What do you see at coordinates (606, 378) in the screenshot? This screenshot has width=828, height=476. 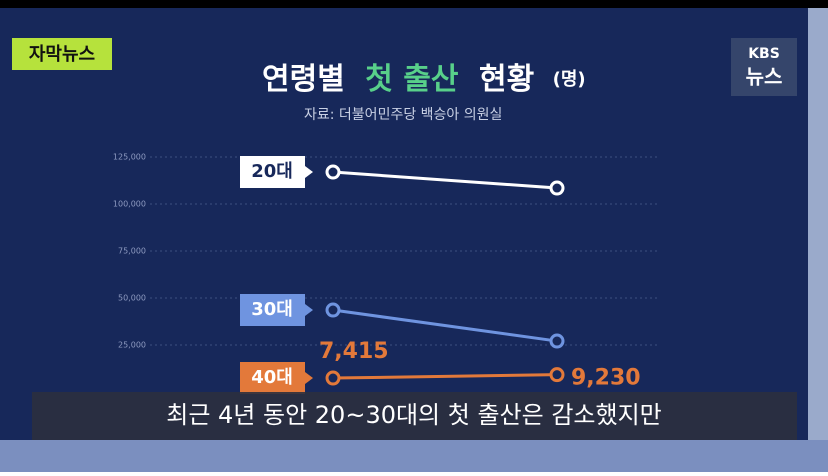 I see `data-label: 9,230` at bounding box center [606, 378].